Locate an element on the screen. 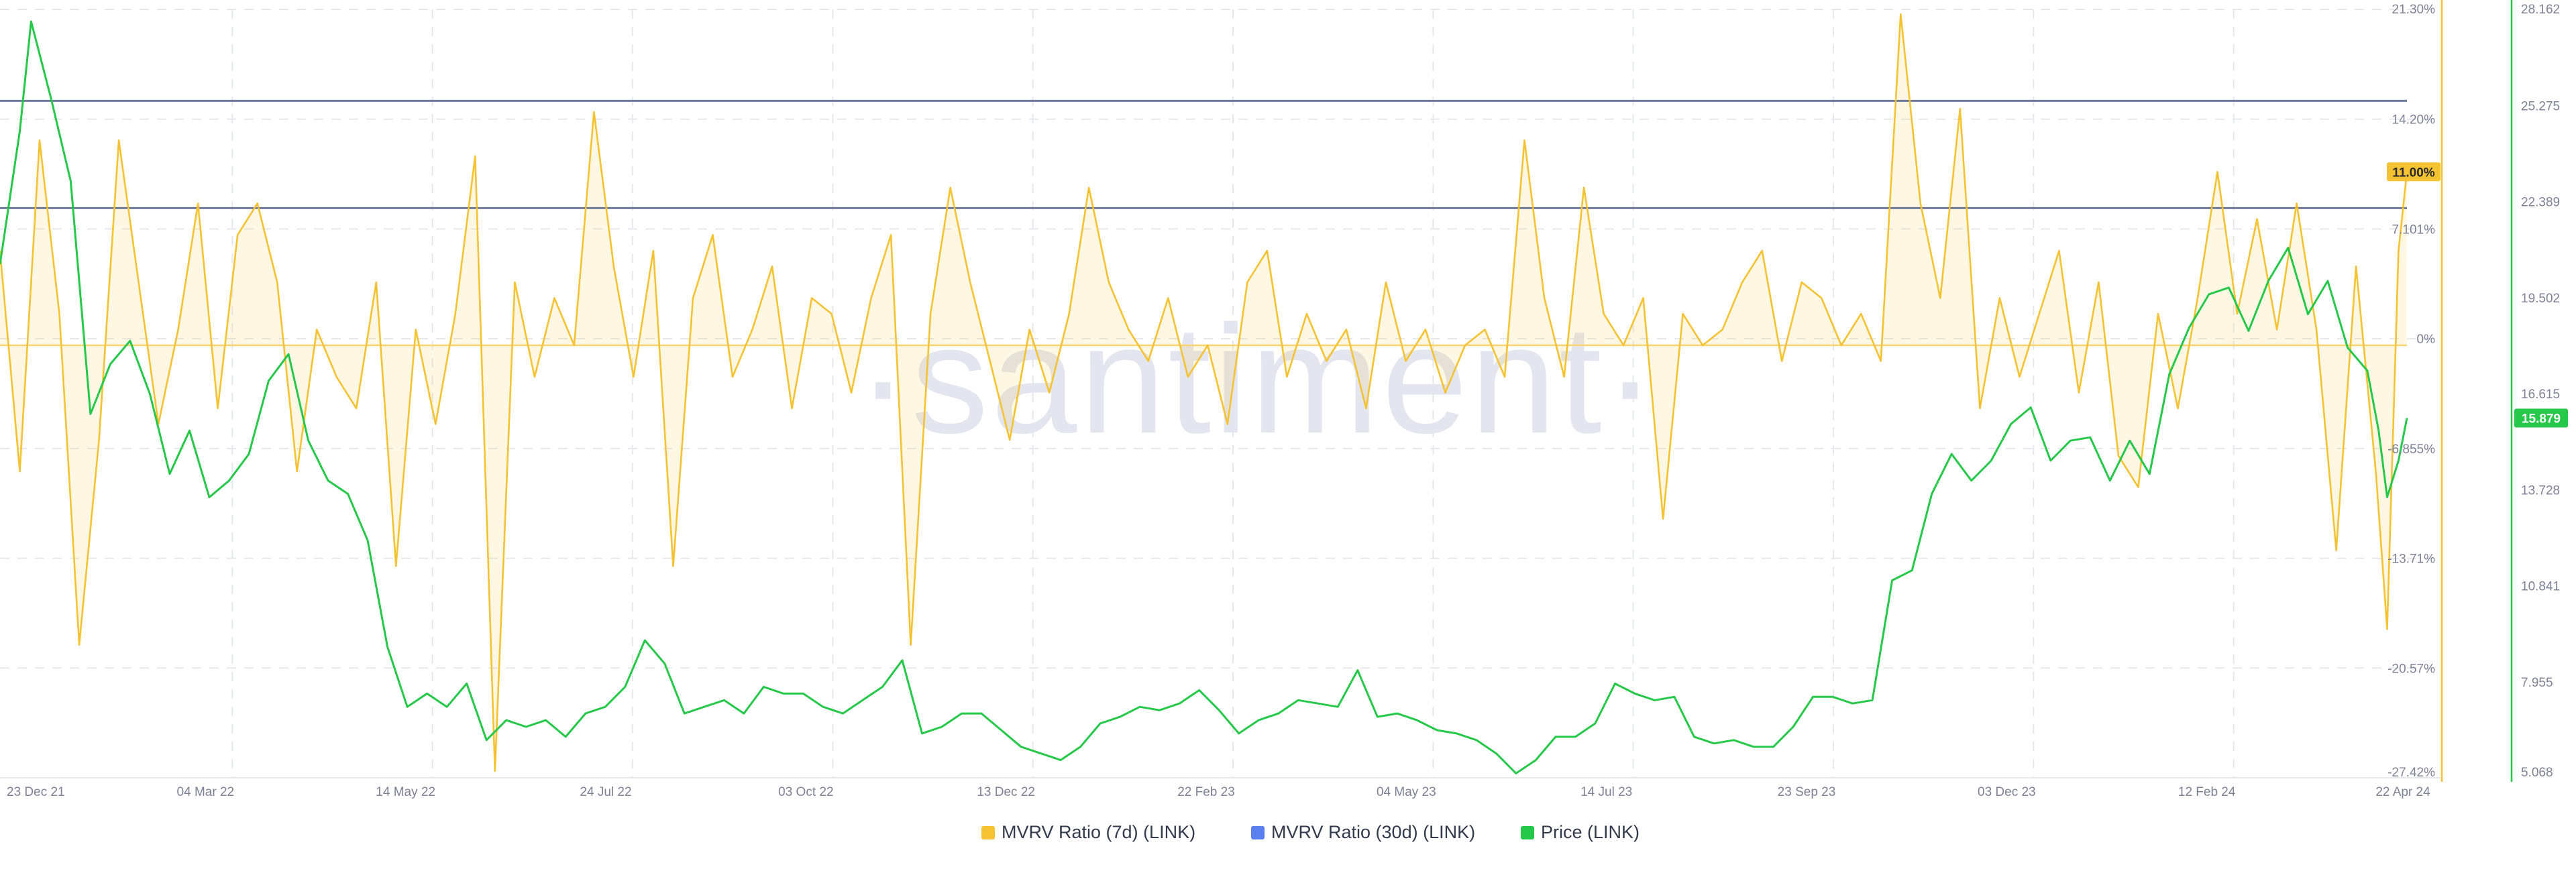 Image resolution: width=2576 pixels, height=875 pixels. left-tick-label: 7.101% is located at coordinates (2414, 230).